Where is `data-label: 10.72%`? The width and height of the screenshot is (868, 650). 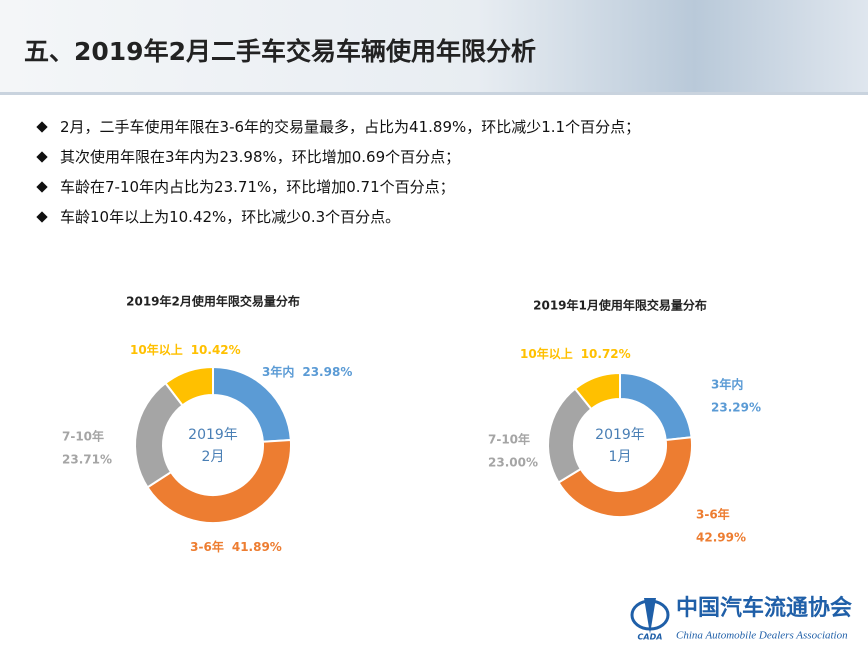
data-label: 10.72% is located at coordinates (606, 354).